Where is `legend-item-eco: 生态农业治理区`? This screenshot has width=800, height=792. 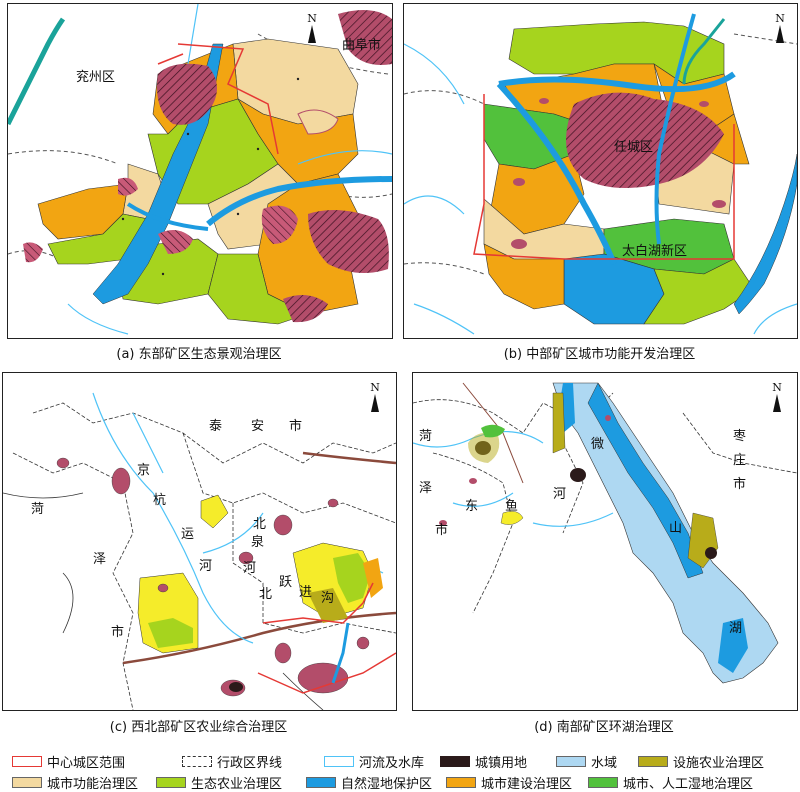 legend-item-eco: 生态农业治理区 is located at coordinates (219, 782).